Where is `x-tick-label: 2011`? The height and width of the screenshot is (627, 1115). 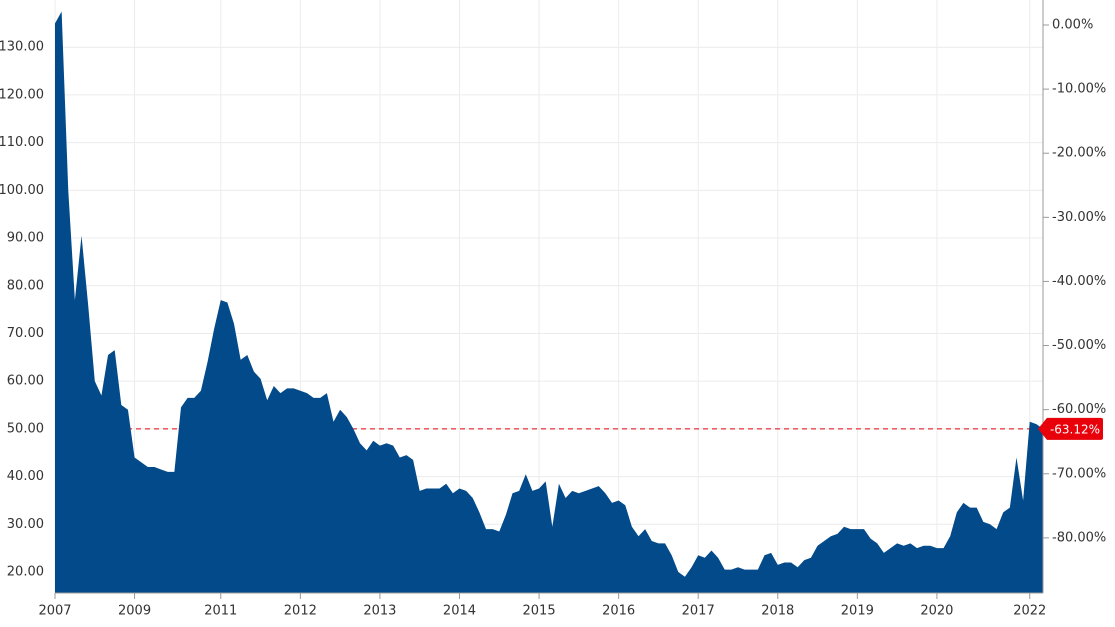
x-tick-label: 2011 is located at coordinates (220, 611).